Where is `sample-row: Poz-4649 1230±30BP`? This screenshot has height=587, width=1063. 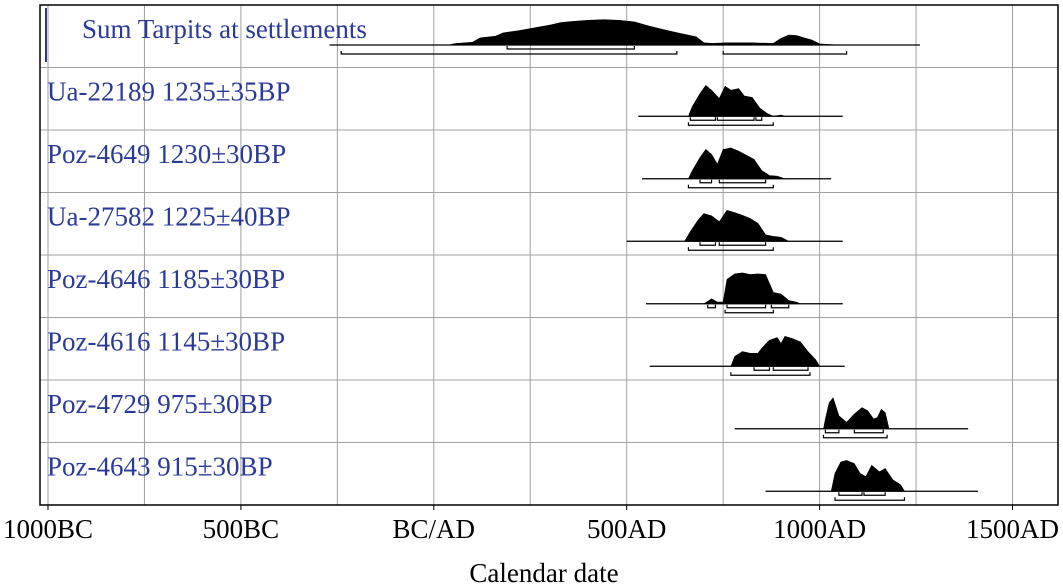 sample-row: Poz-4649 1230±30BP is located at coordinates (549, 159).